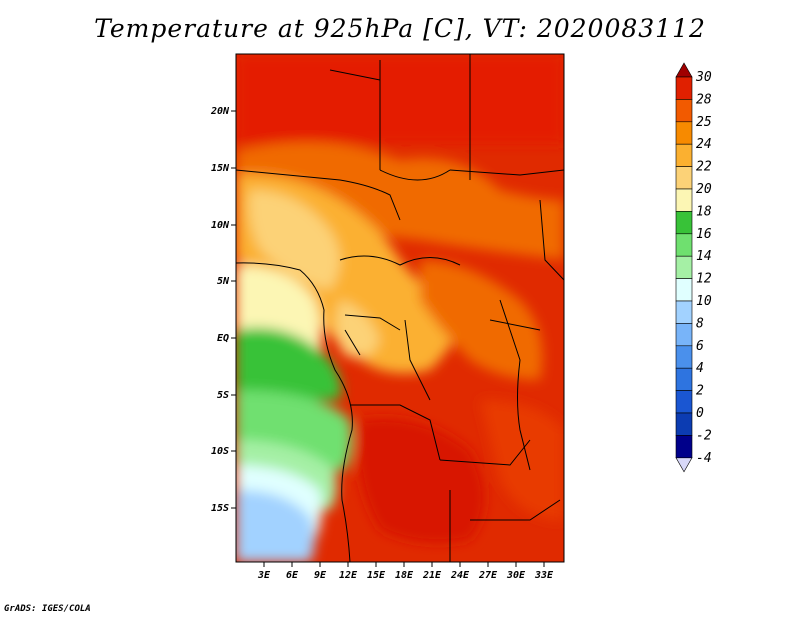  What do you see at coordinates (704, 144) in the screenshot?
I see `colorbar-label: 24` at bounding box center [704, 144].